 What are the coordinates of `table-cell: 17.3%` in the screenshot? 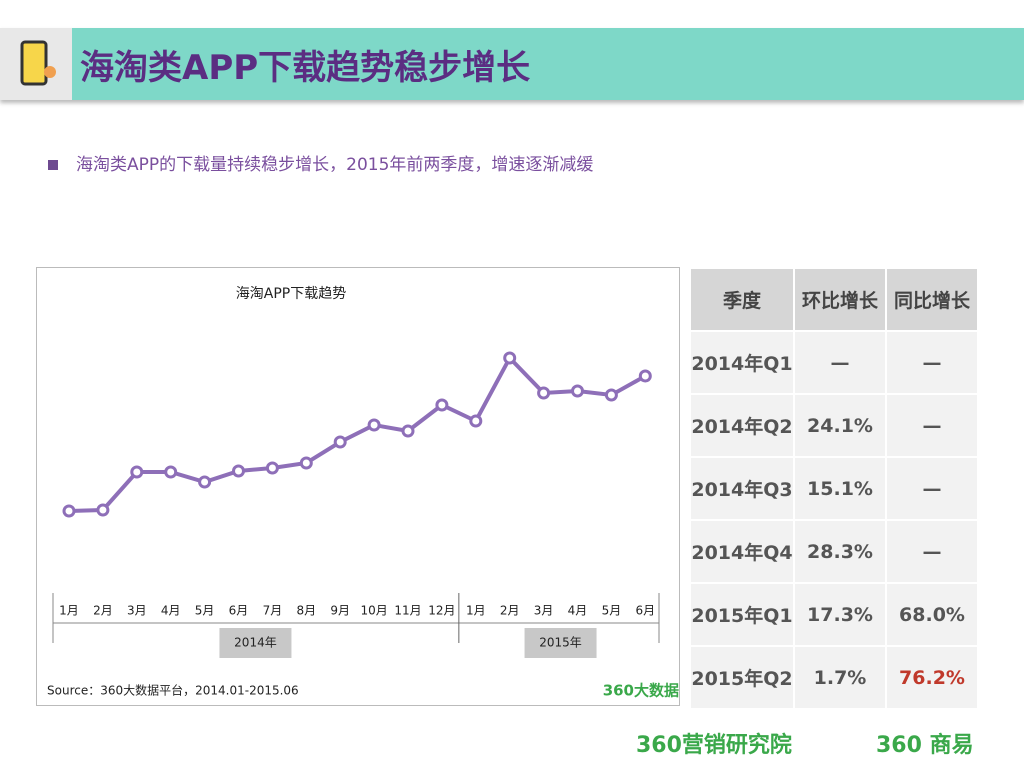 It's located at (840, 614).